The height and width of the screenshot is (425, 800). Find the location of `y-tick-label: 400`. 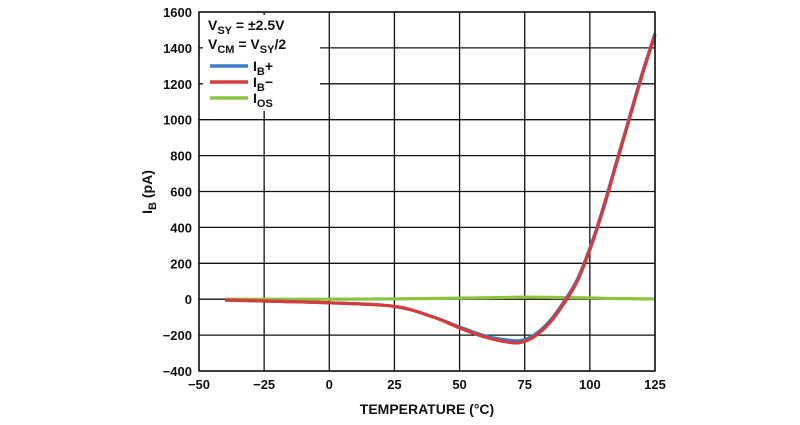

y-tick-label: 400 is located at coordinates (181, 227).